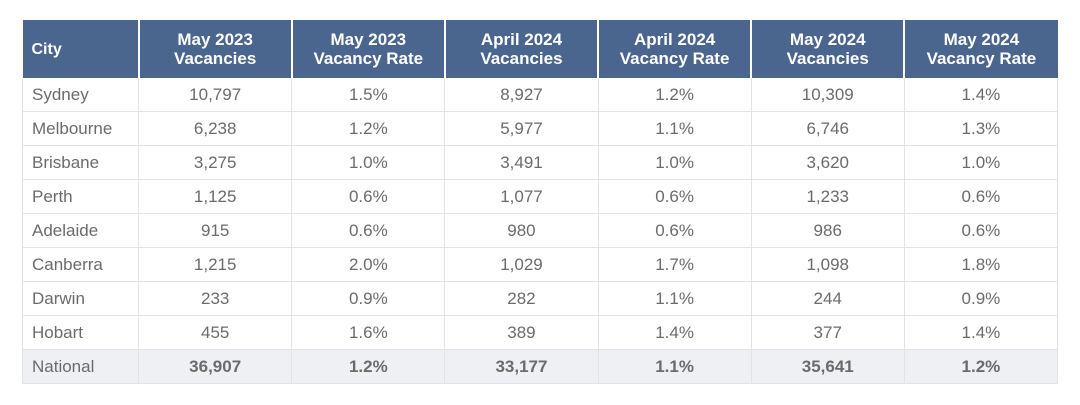 The width and height of the screenshot is (1080, 405). What do you see at coordinates (521, 298) in the screenshot?
I see `apr24-vacancies-cell: 282` at bounding box center [521, 298].